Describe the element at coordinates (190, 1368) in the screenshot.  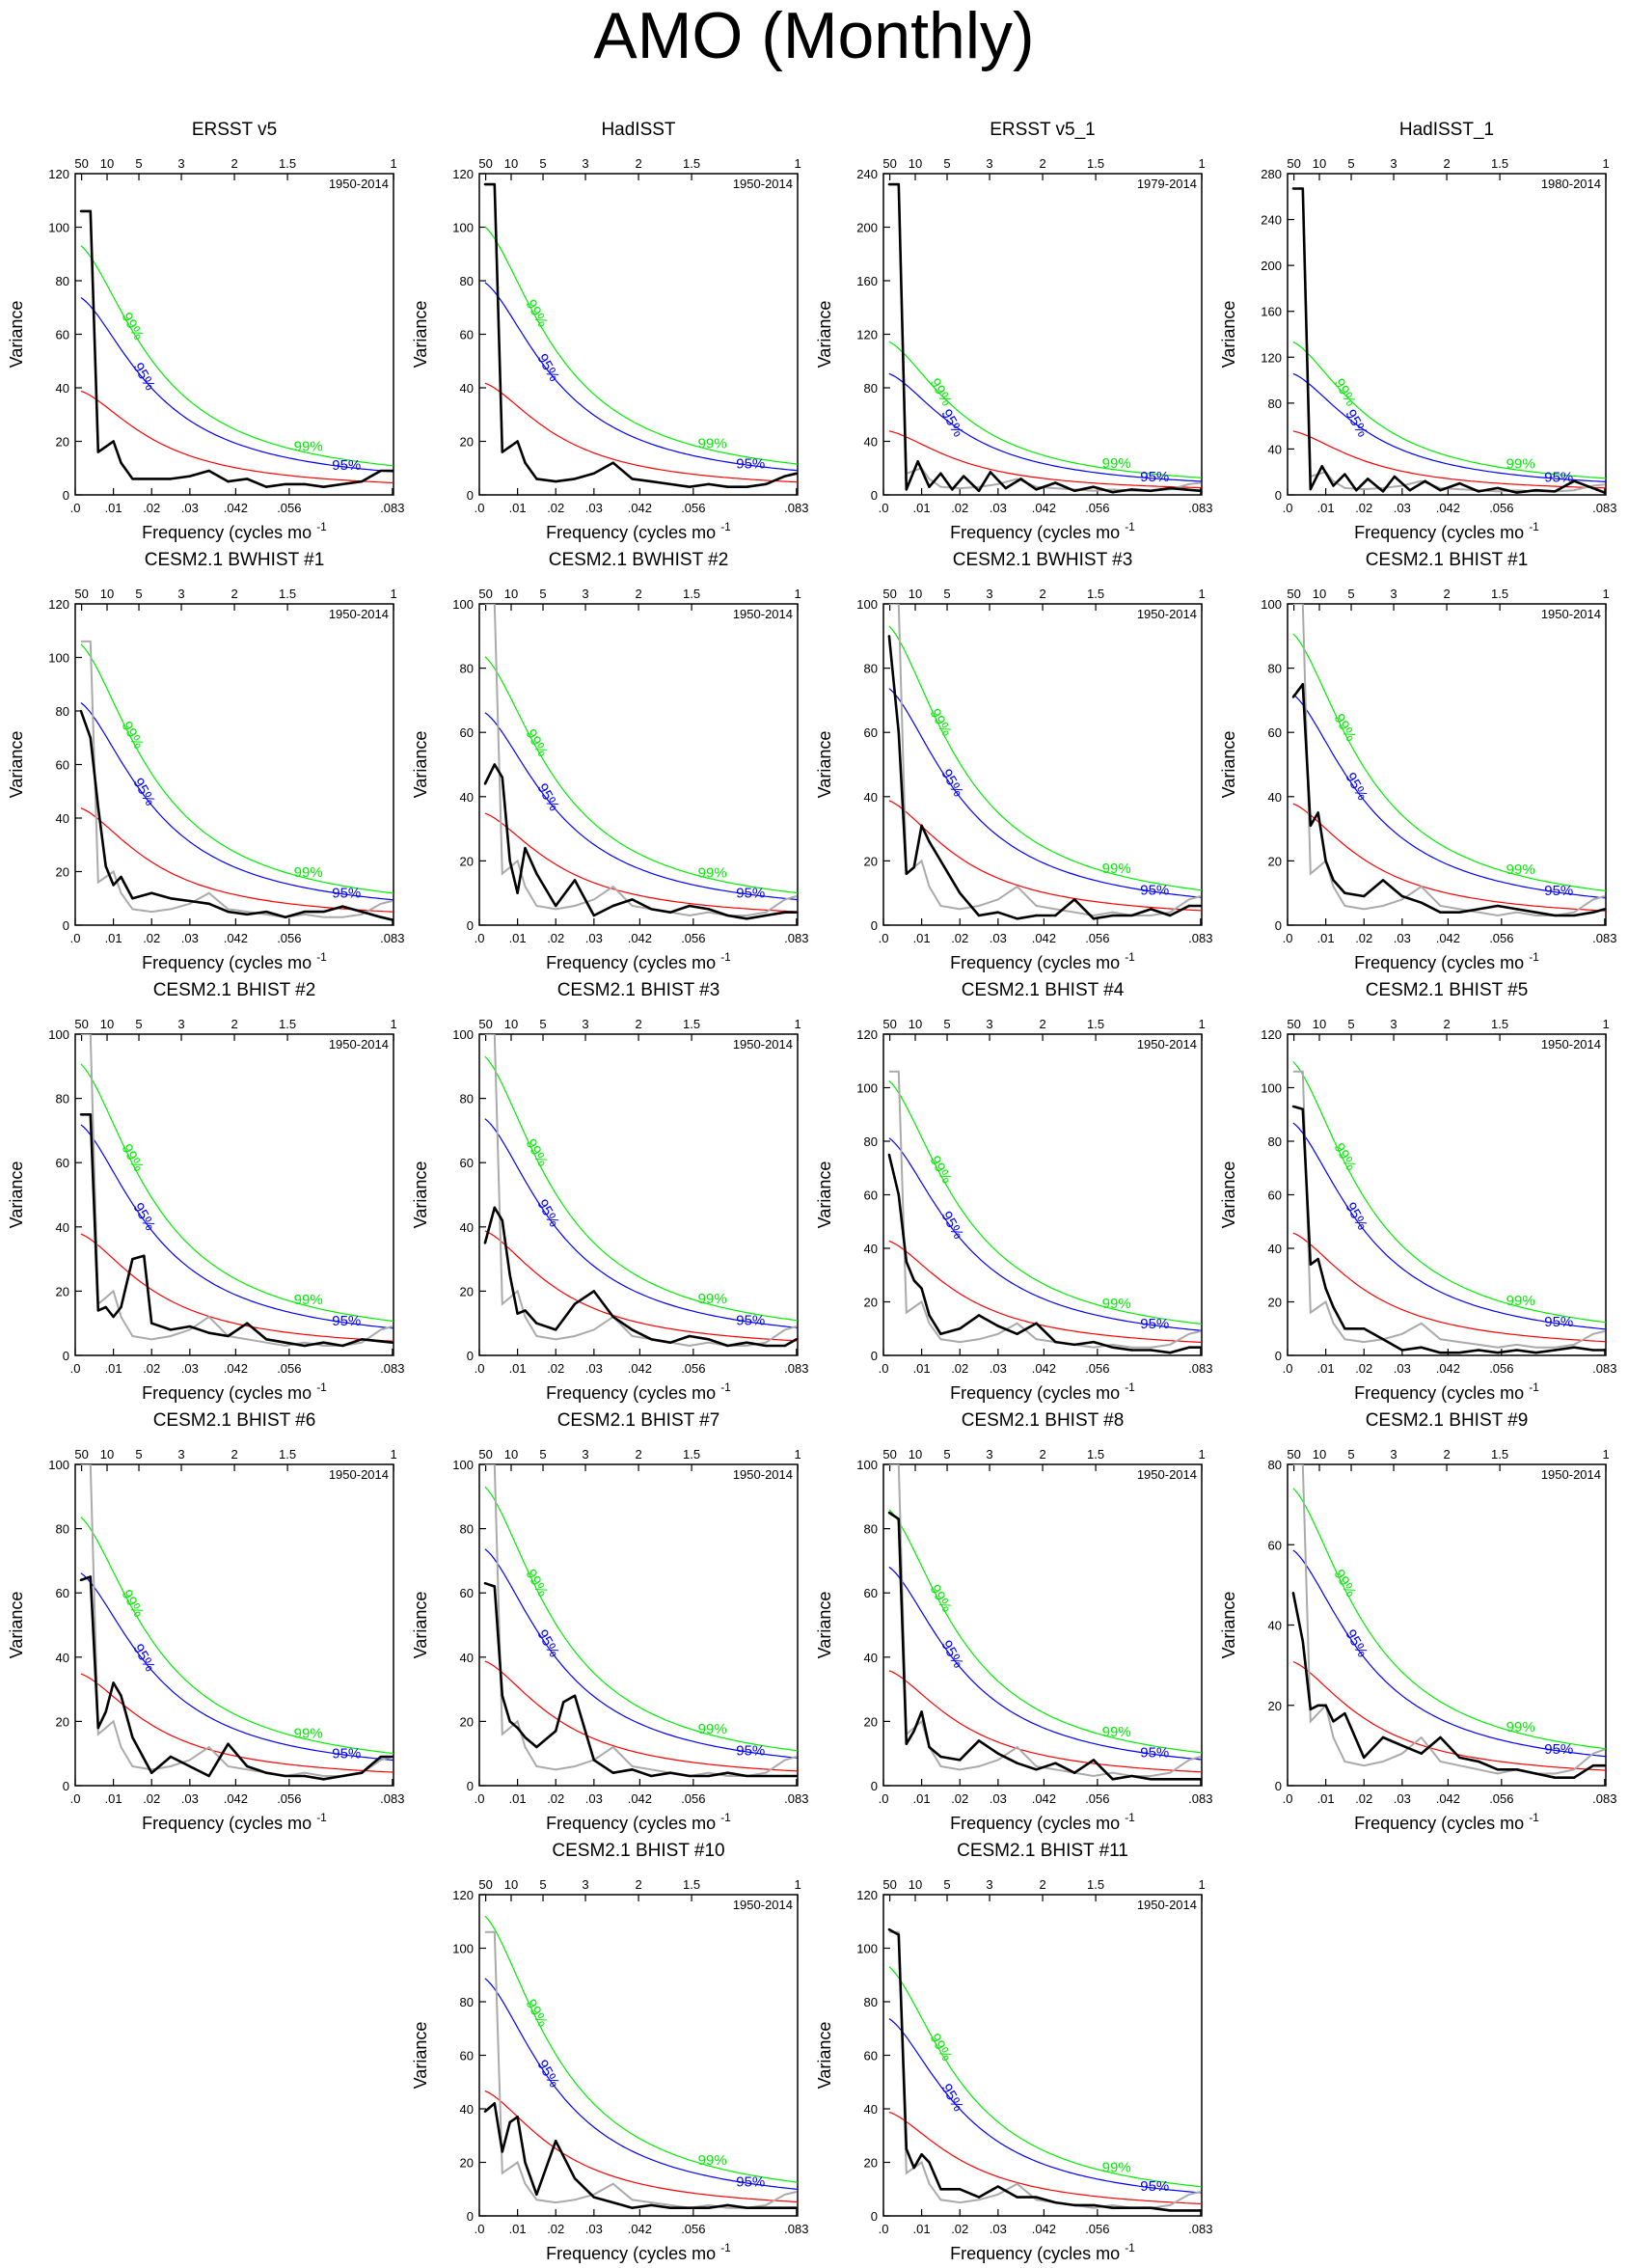
I see `x-tick-label: .03` at that location.